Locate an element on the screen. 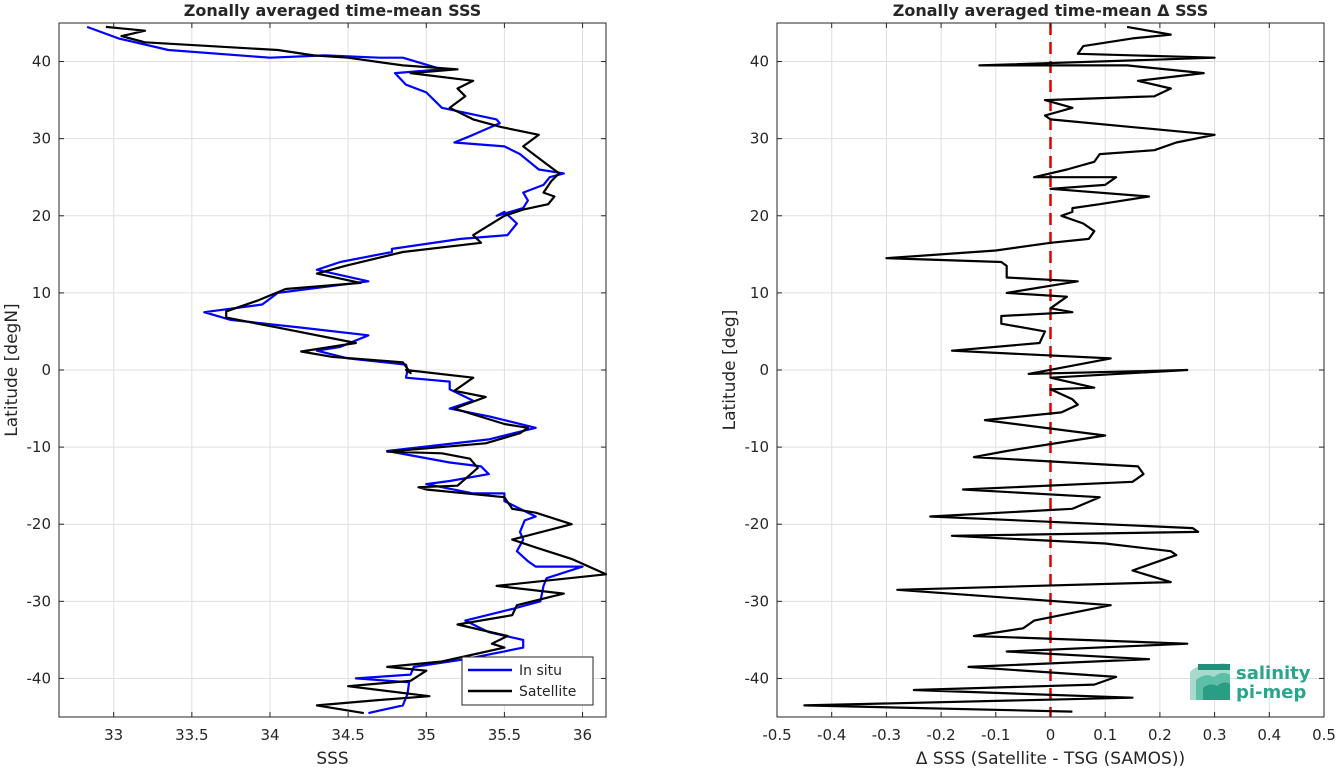  delta-y-tick-label: 30 is located at coordinates (759, 139).